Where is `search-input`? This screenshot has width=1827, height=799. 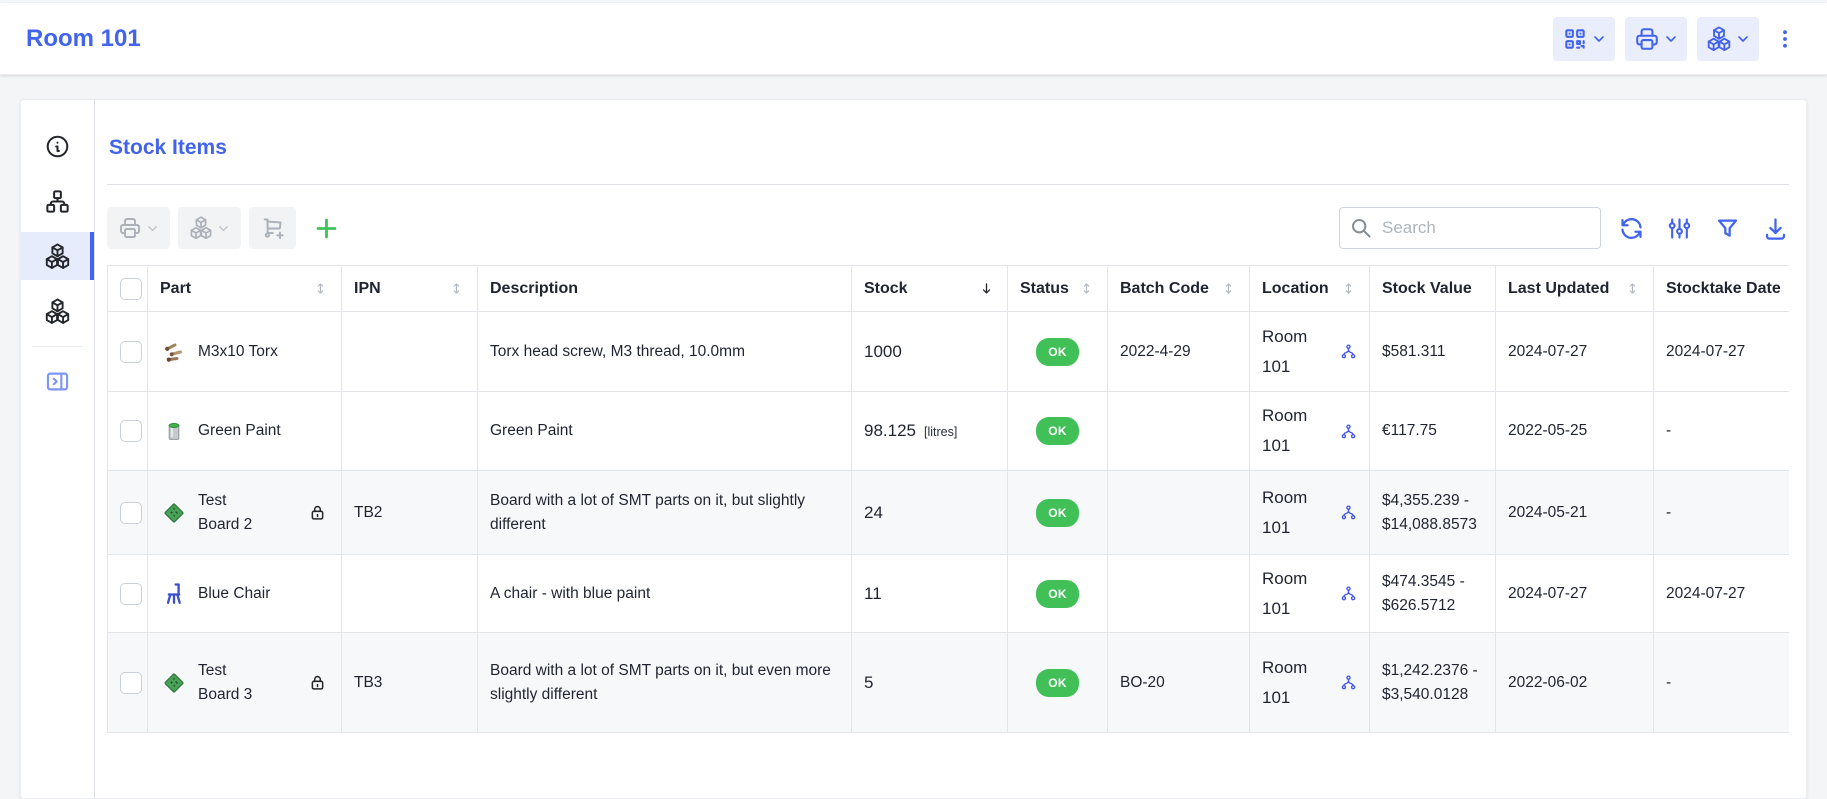 search-input is located at coordinates (1470, 228).